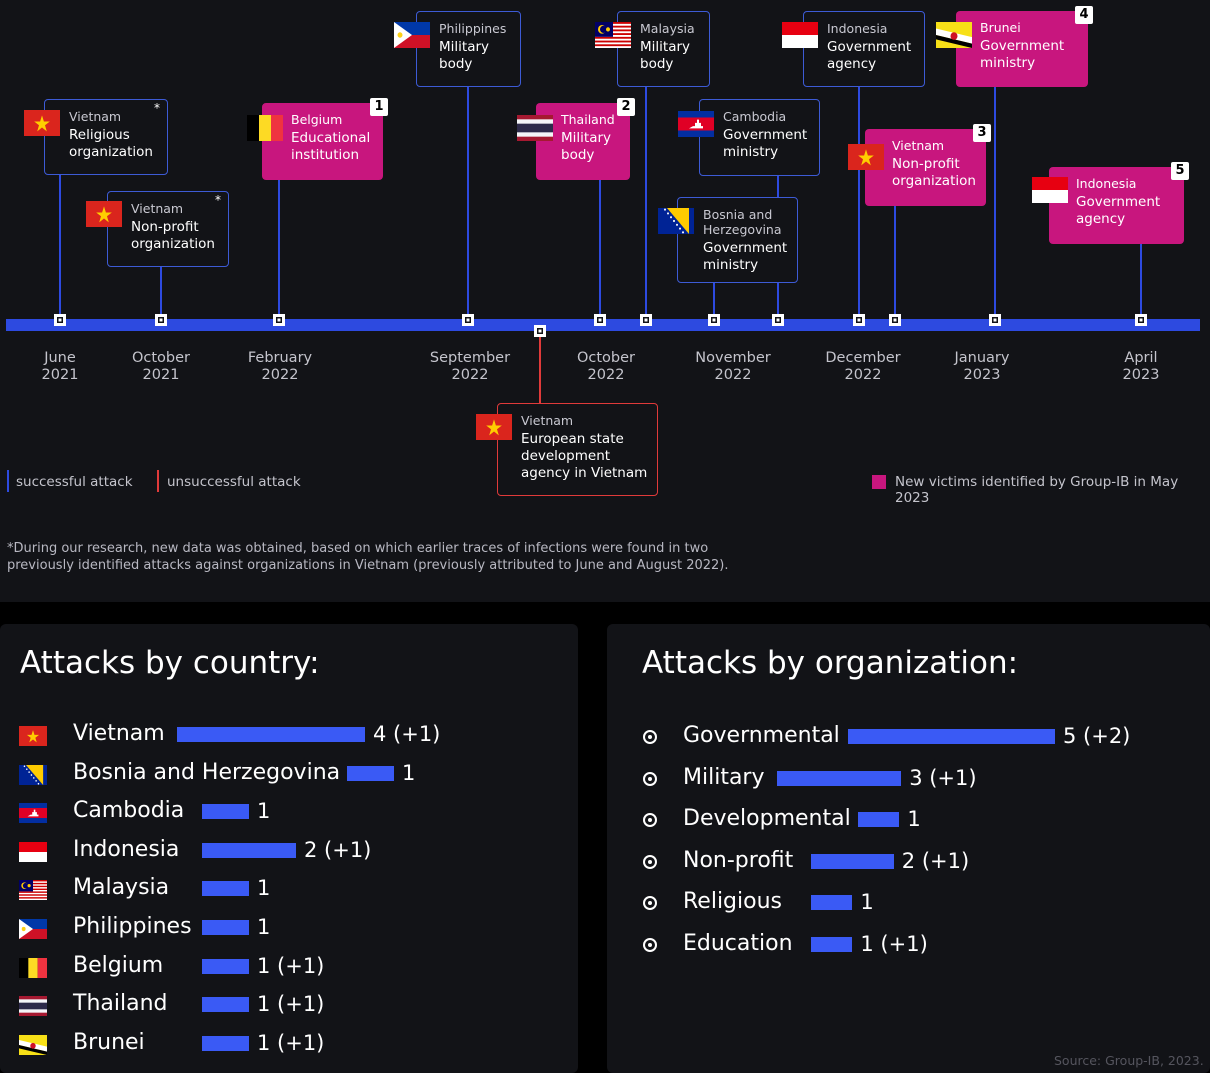 The width and height of the screenshot is (1210, 1073). I want to click on timeline-date: October 2022, so click(606, 367).